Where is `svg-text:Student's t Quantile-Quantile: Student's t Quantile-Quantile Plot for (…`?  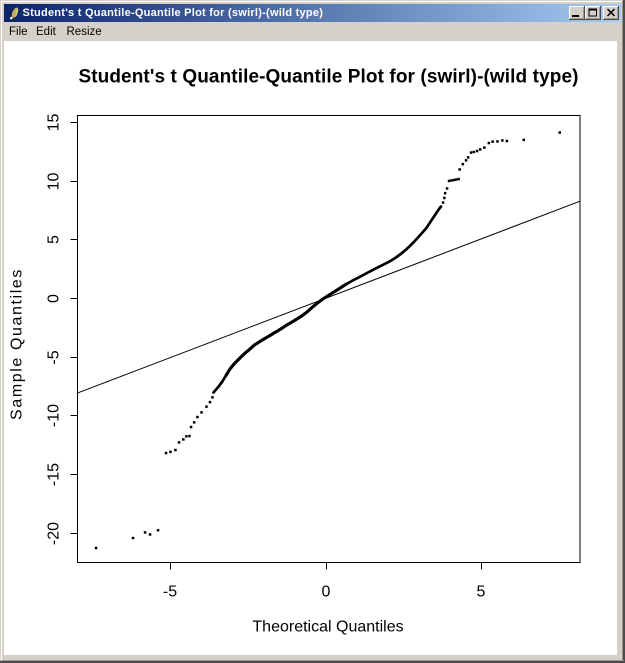 svg-text:Student's t Quantile-Quantile: Student's t Quantile-Quantile Plot for (… is located at coordinates (328, 77).